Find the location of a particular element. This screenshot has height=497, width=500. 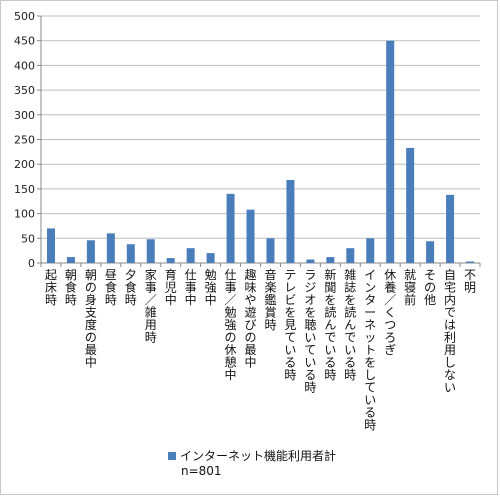

y-tick-label: 400 is located at coordinates (24, 65).